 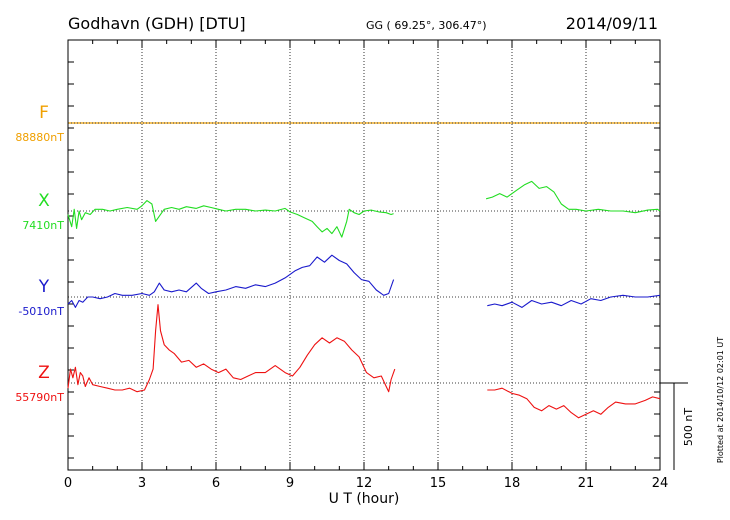 What do you see at coordinates (44, 201) in the screenshot?
I see `panel-label-X: X` at bounding box center [44, 201].